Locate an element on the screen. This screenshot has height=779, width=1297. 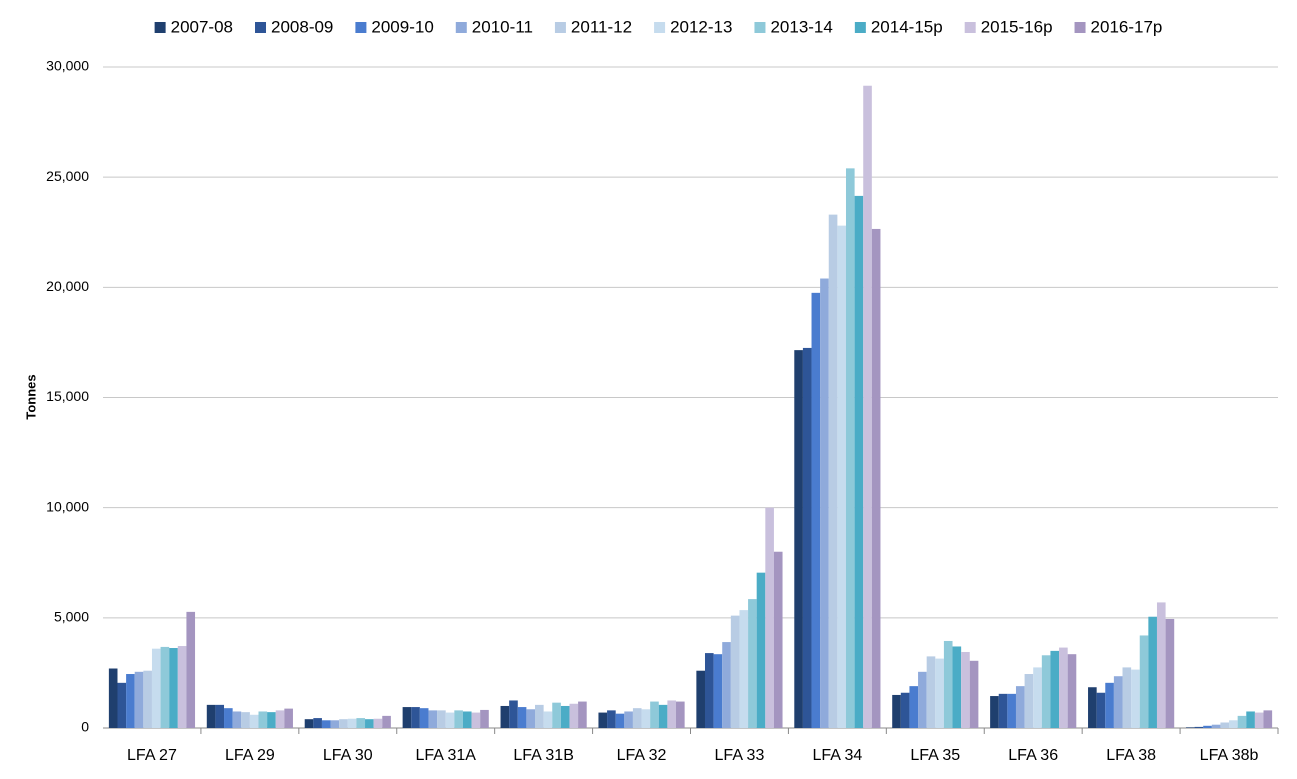
y-tick-label: 30,000 is located at coordinates (67, 66).